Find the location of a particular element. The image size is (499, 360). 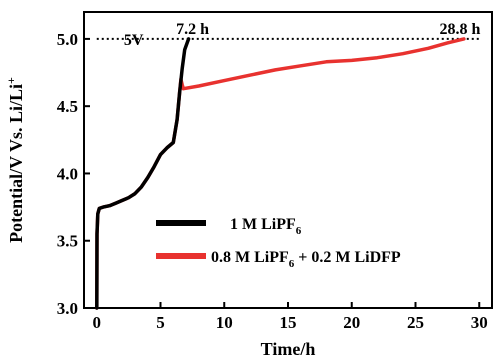

x-axis-ticks: 0 5 10 15 20 25 30 is located at coordinates (290, 317).